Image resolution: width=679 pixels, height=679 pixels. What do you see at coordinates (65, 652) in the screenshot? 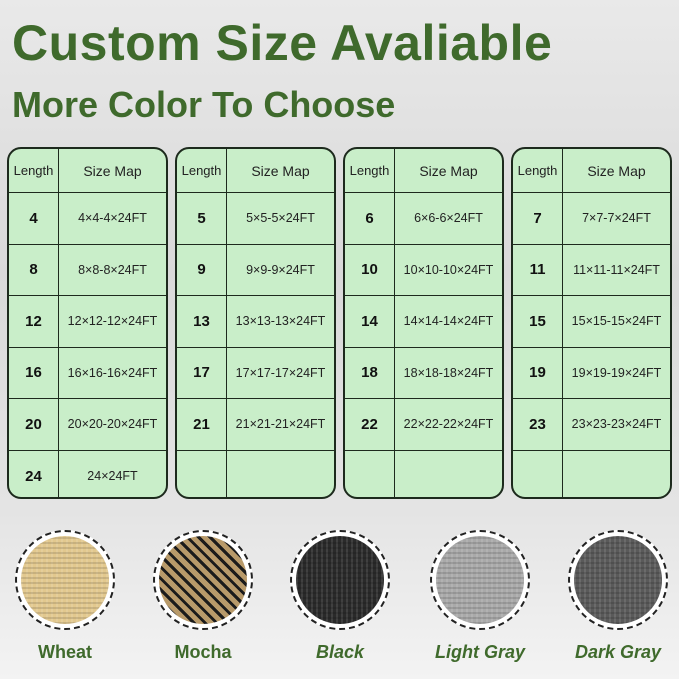
I see `color-label: Wheat` at bounding box center [65, 652].